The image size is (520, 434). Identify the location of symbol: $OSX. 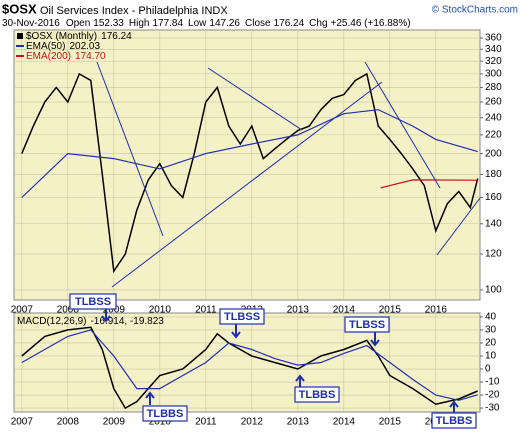
(19, 8).